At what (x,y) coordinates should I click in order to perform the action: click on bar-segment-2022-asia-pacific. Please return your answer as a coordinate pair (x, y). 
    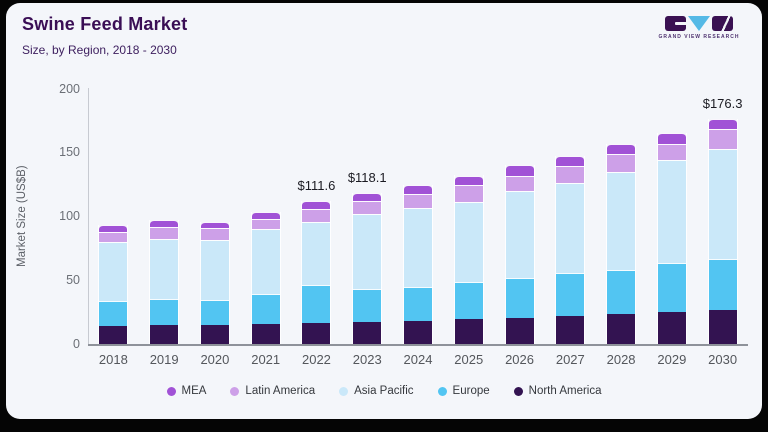
    Looking at the image, I should click on (316, 253).